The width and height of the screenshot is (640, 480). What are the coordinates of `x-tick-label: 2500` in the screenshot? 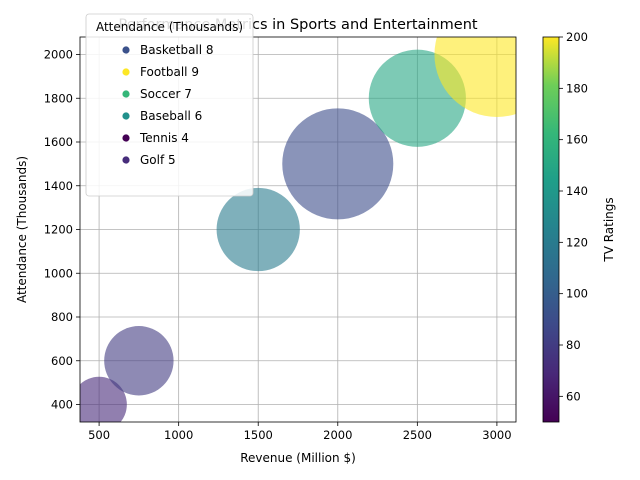 It's located at (417, 435).